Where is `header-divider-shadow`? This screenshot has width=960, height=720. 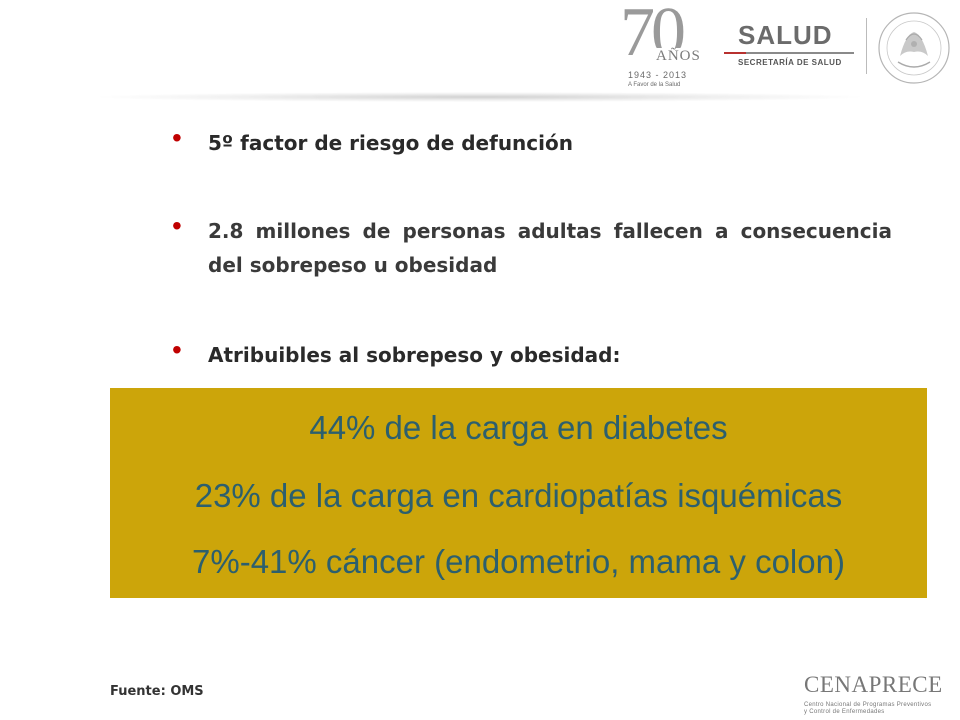
header-divider-shadow is located at coordinates (480, 97).